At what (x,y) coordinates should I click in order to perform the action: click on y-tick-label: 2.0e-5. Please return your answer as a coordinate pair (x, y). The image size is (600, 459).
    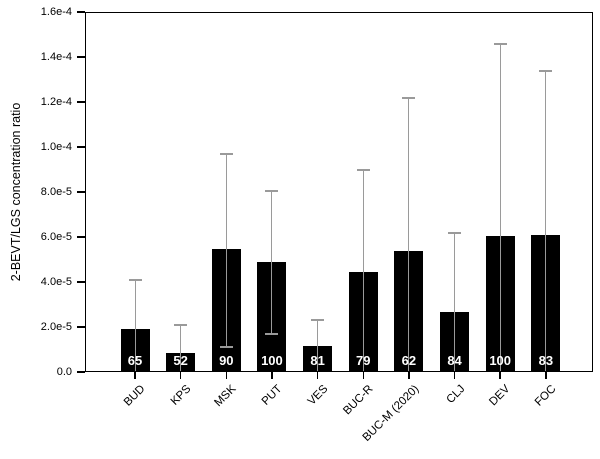
    Looking at the image, I should click on (56, 327).